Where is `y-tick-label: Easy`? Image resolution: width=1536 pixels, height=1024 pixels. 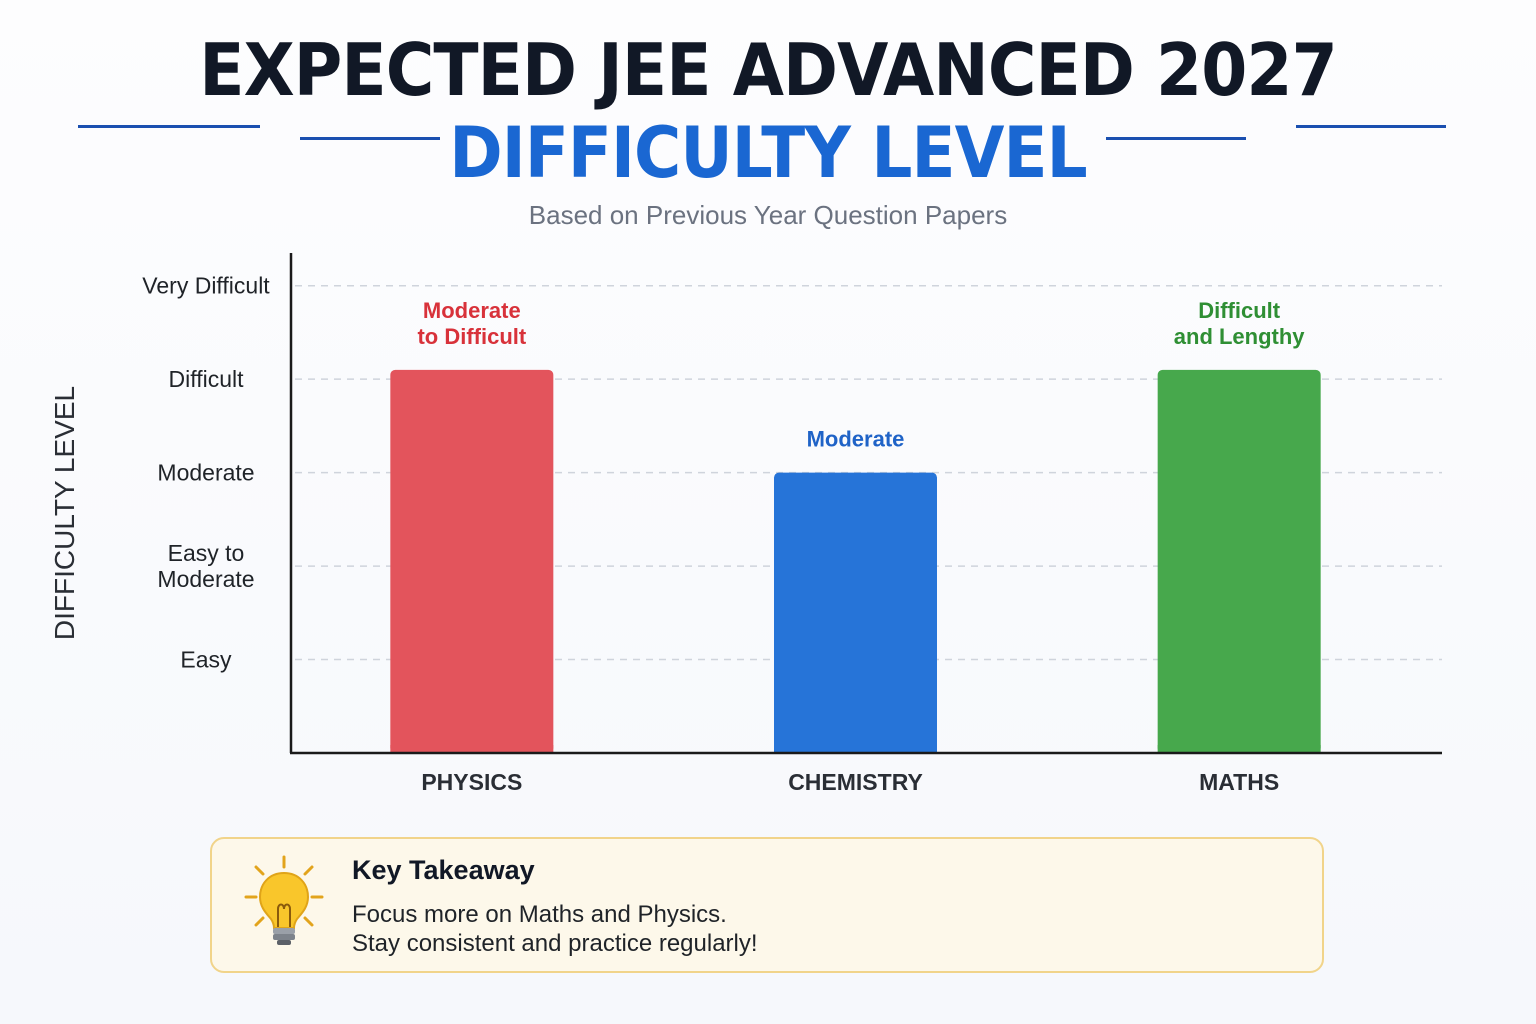 y-tick-label: Easy is located at coordinates (206, 660).